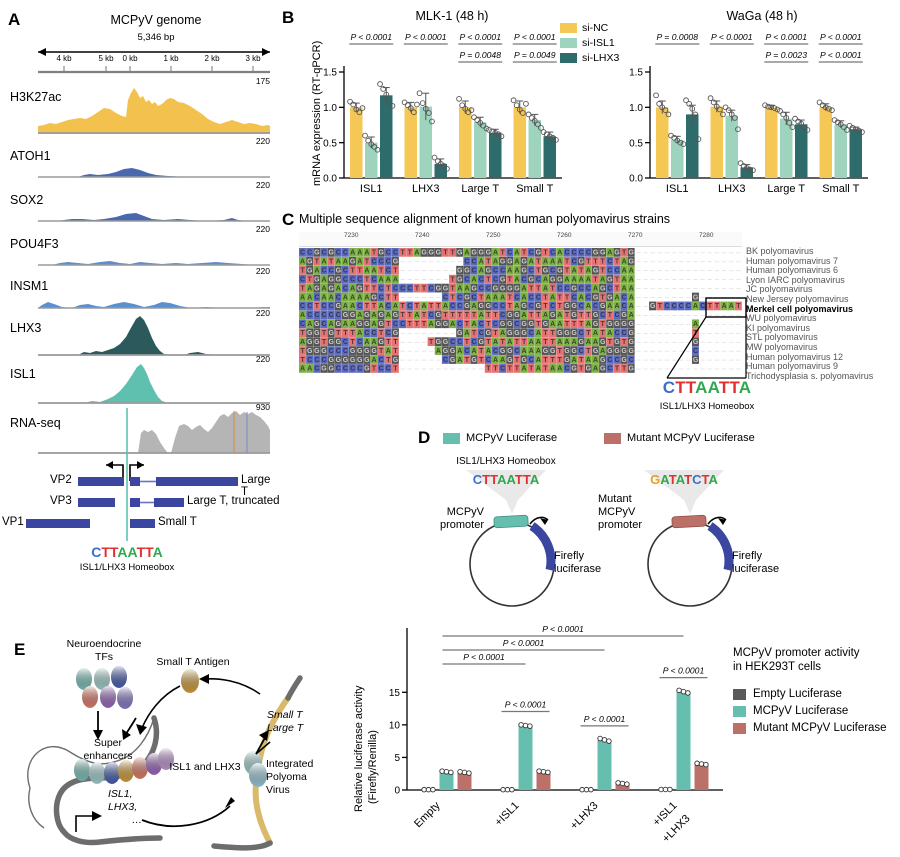  I want to click on chart-d-legend-title-l2: in HEK293T cells, so click(777, 667).